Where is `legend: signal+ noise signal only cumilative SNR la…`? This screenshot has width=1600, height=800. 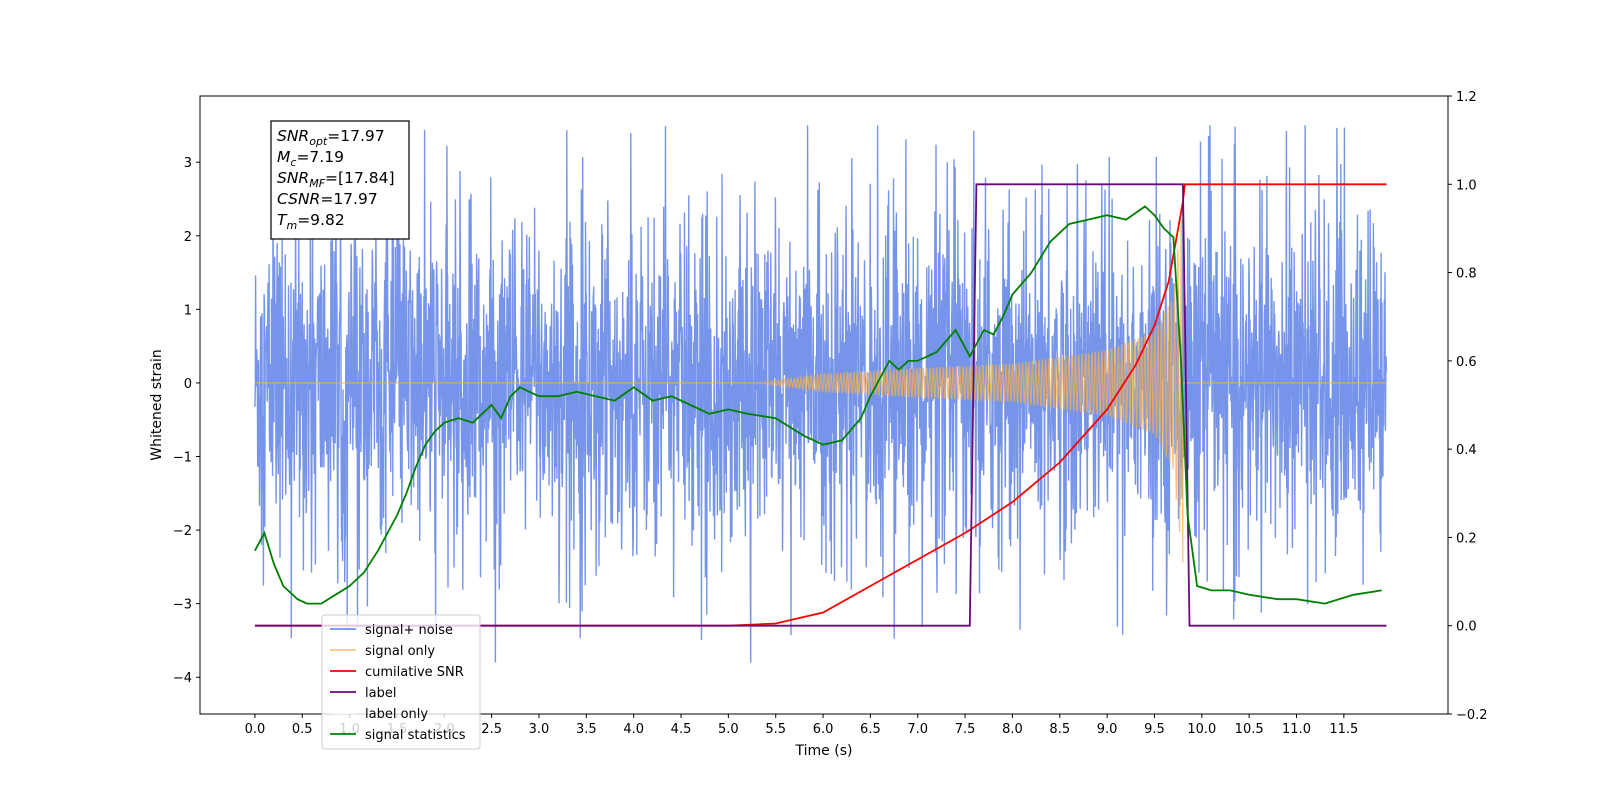
legend: signal+ noise signal only cumilative SNR la… is located at coordinates (401, 682).